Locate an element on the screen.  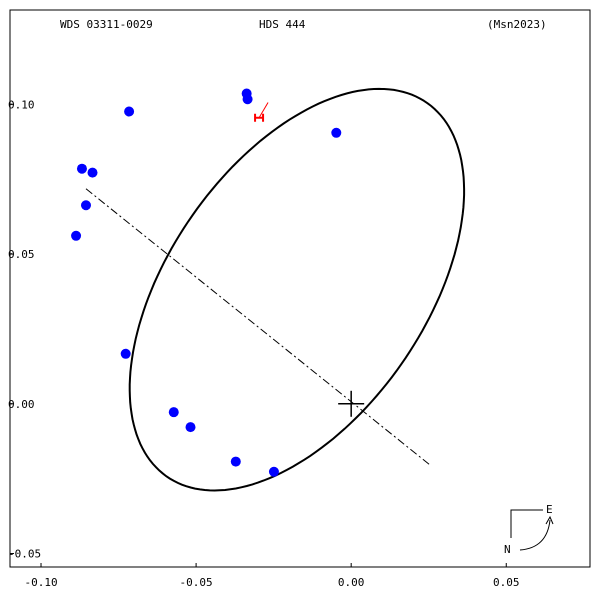
header-orbit-reference: (Msn2023) is located at coordinates (517, 24).